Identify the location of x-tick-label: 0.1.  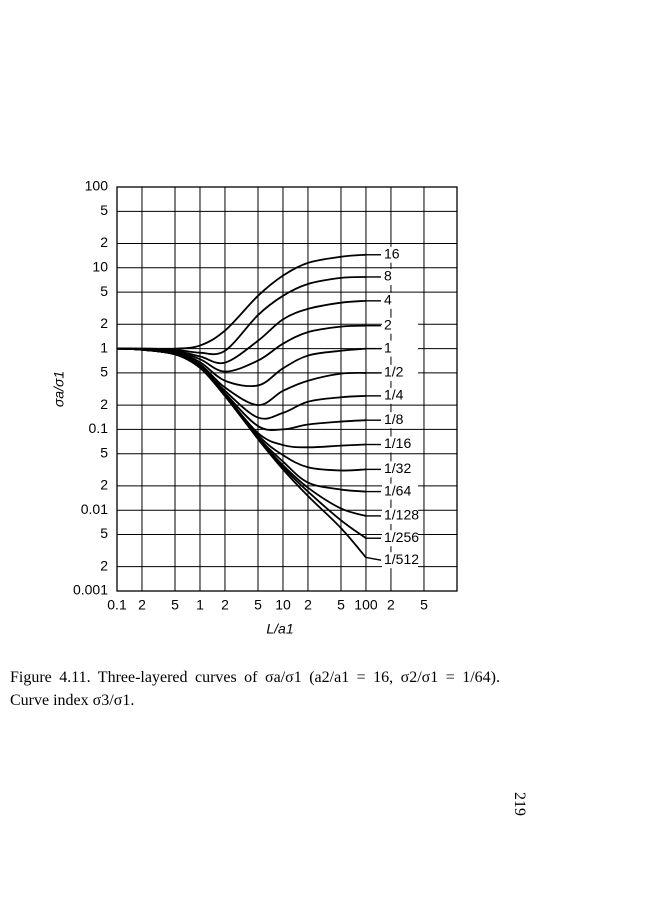
(117, 605).